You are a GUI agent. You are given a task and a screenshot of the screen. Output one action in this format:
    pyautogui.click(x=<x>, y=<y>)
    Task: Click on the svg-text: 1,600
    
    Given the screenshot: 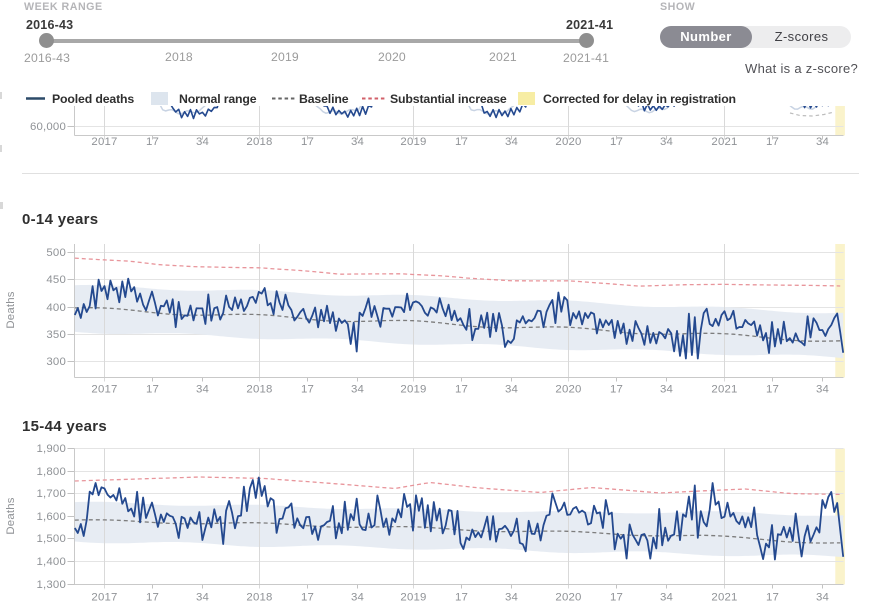 What is the action you would take?
    pyautogui.click(x=51, y=517)
    